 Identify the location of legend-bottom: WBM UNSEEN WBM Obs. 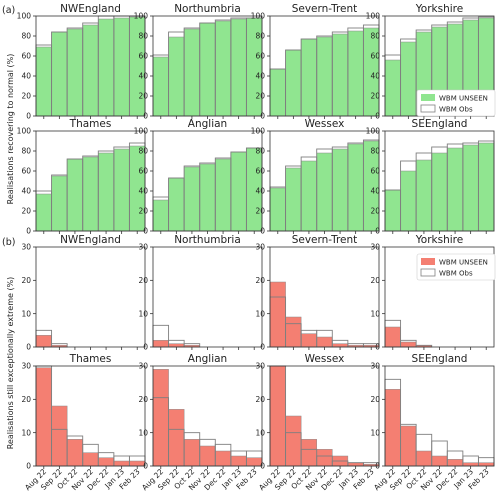
(456, 267).